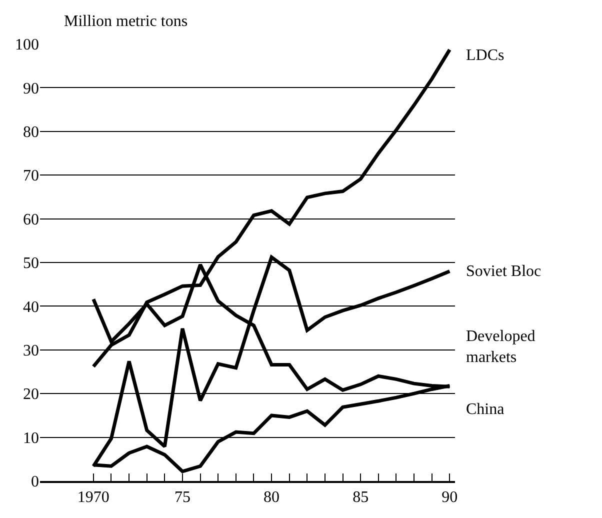  What do you see at coordinates (31, 351) in the screenshot?
I see `y-tick-label: 30` at bounding box center [31, 351].